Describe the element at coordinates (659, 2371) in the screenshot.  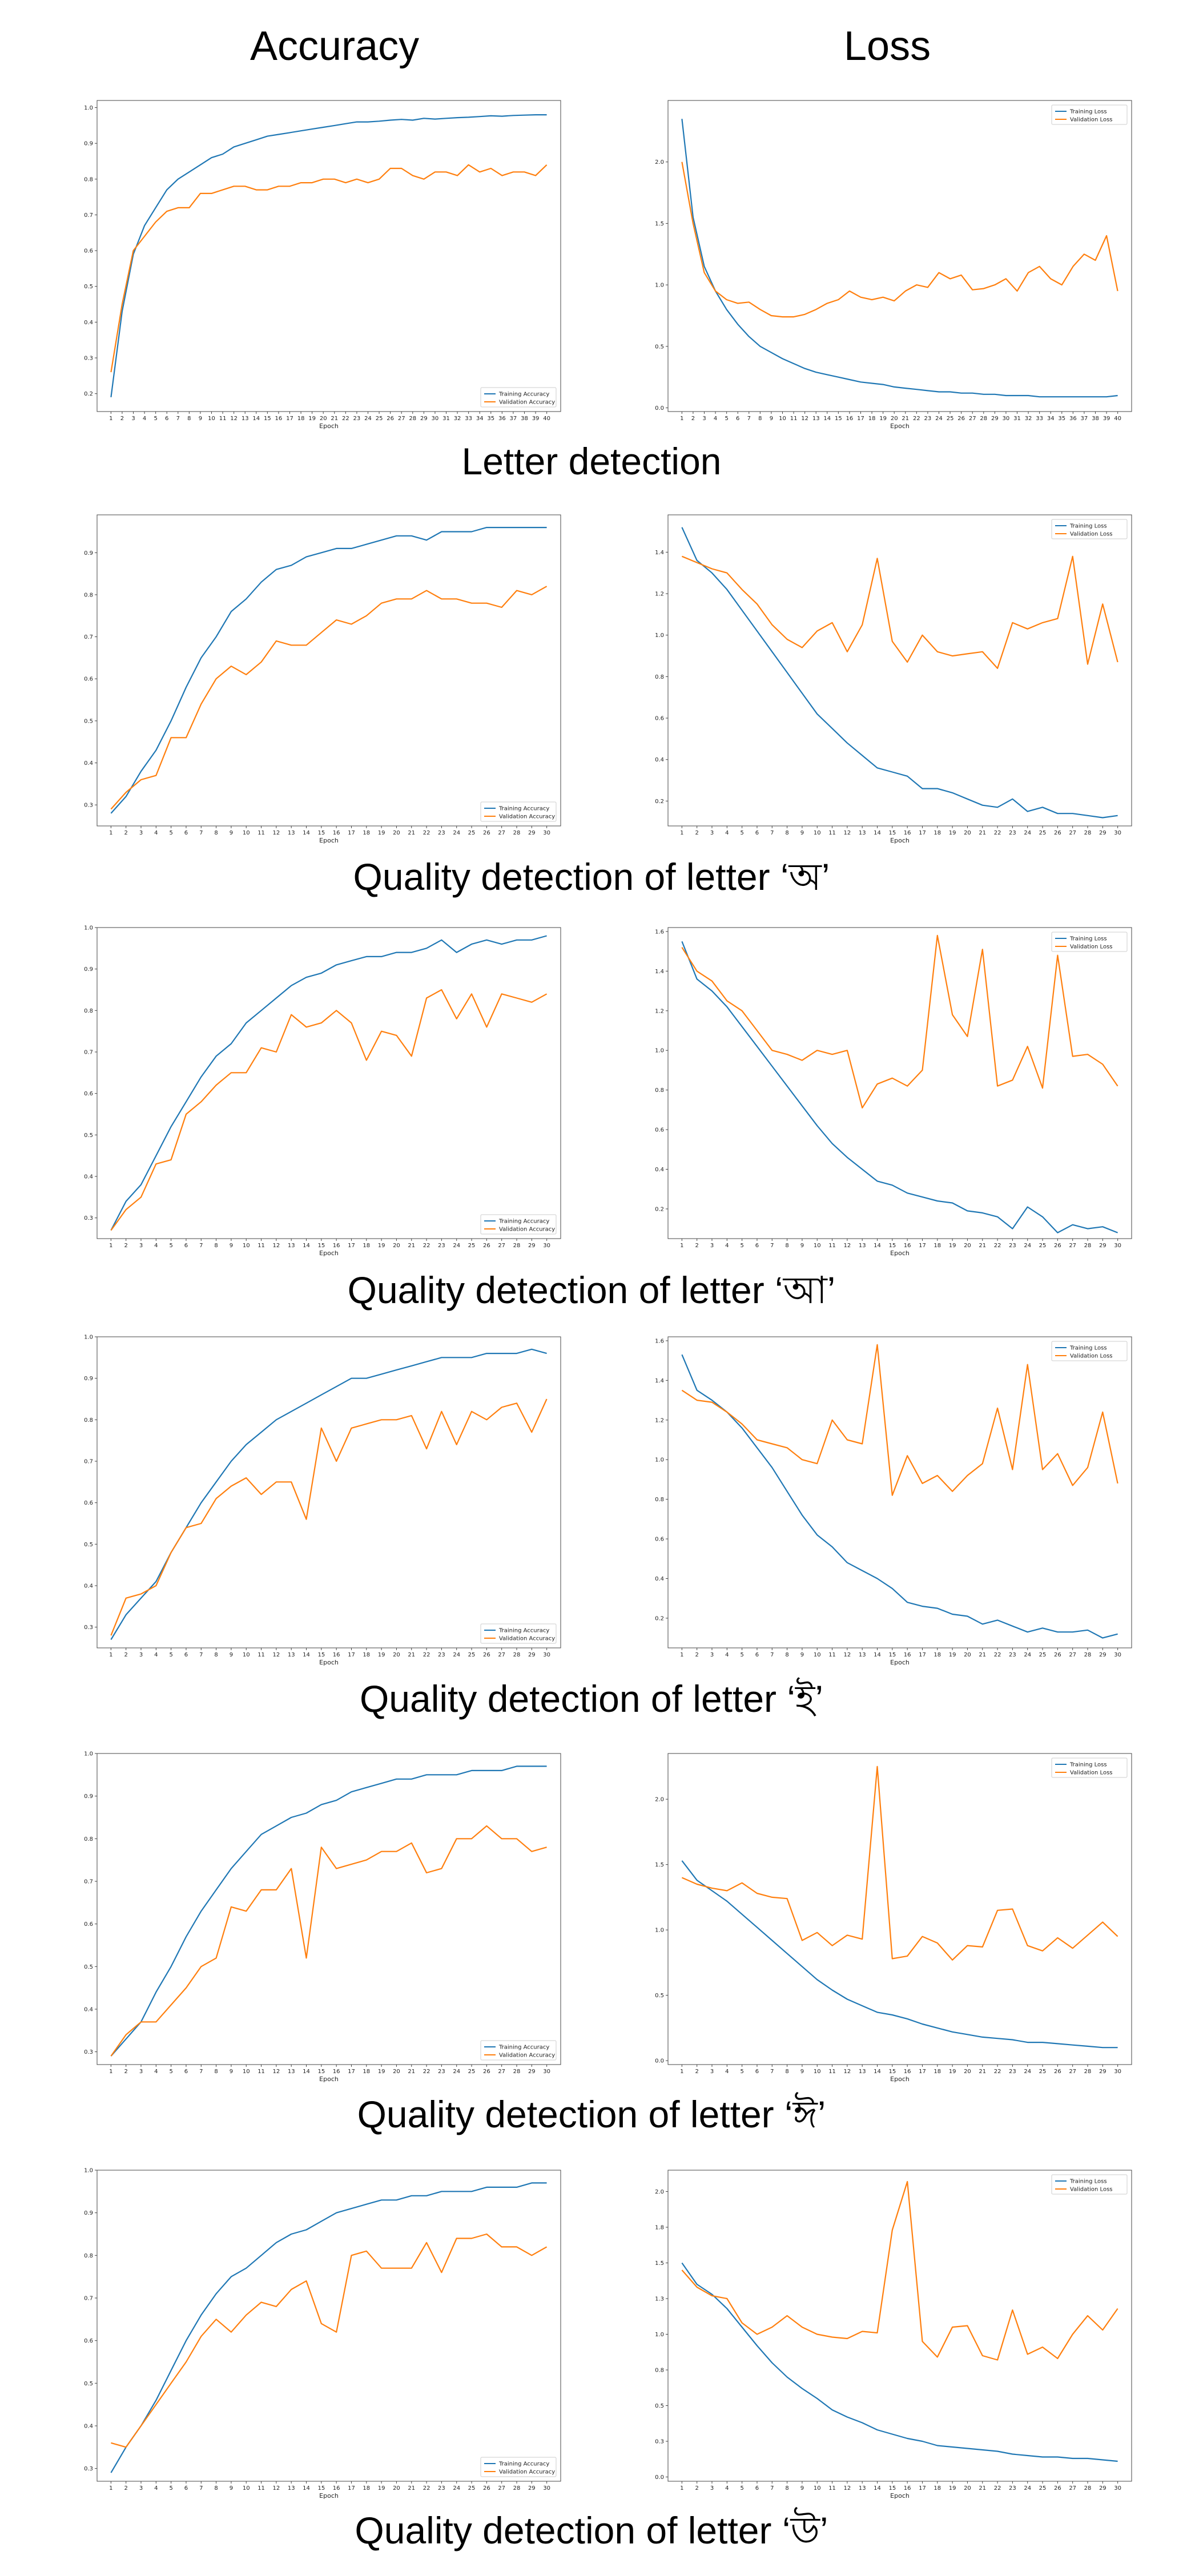
I see `y-tick-label: 0.8` at that location.